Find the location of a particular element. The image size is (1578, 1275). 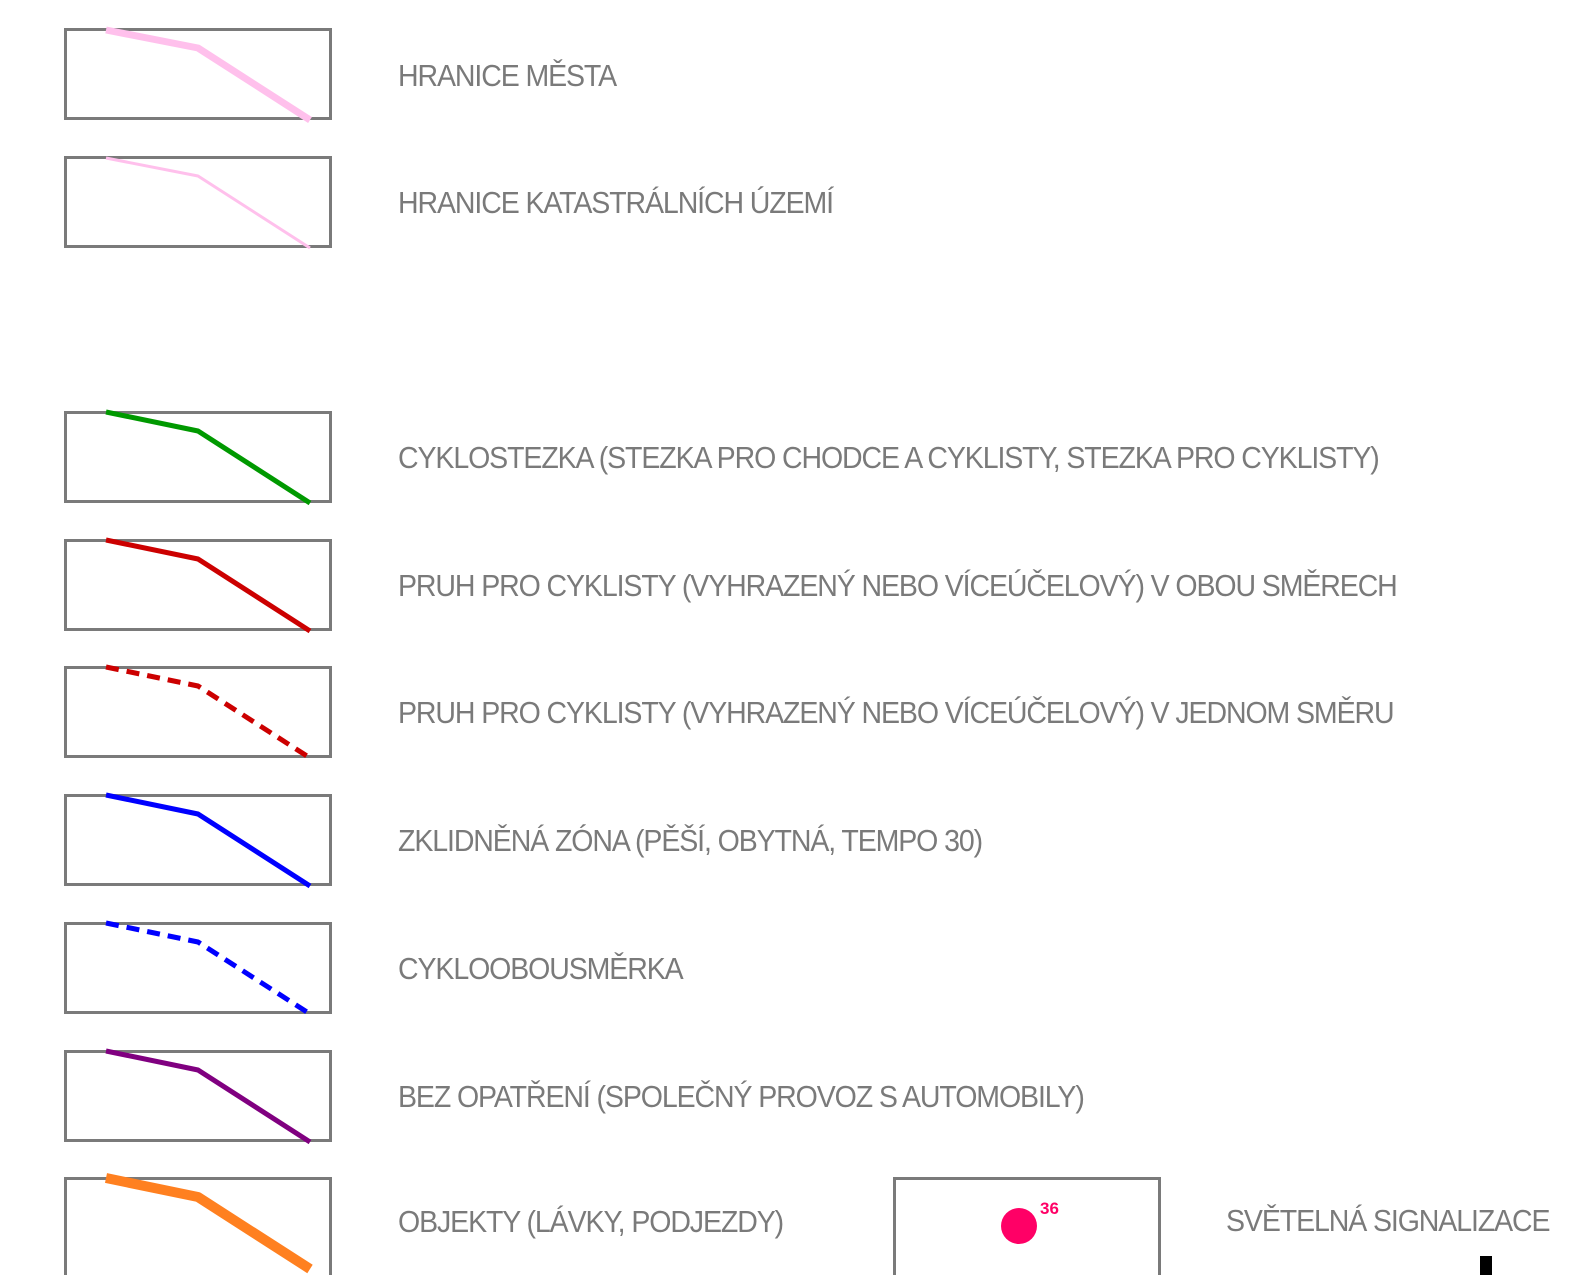

one-way-bike-lane-line-icon is located at coordinates (208, 712).